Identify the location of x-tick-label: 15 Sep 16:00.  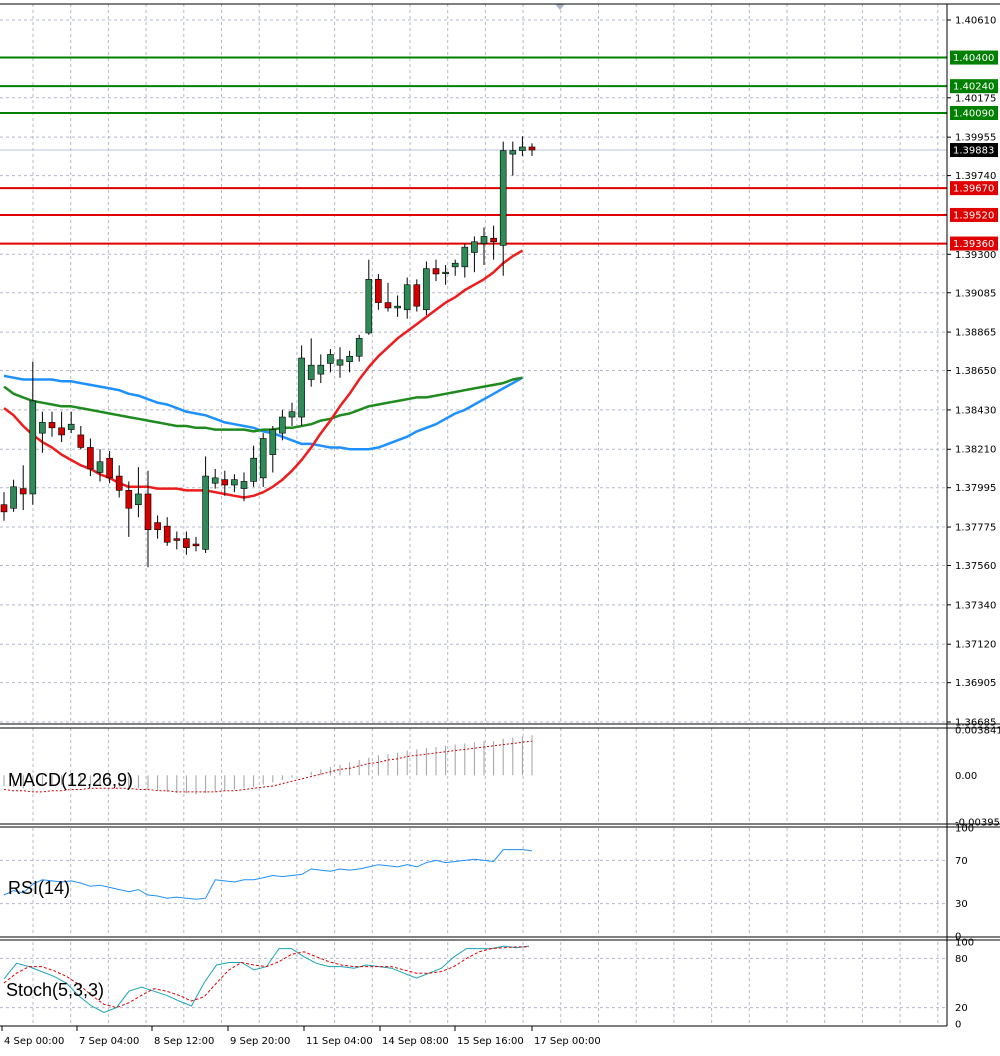
(490, 1041).